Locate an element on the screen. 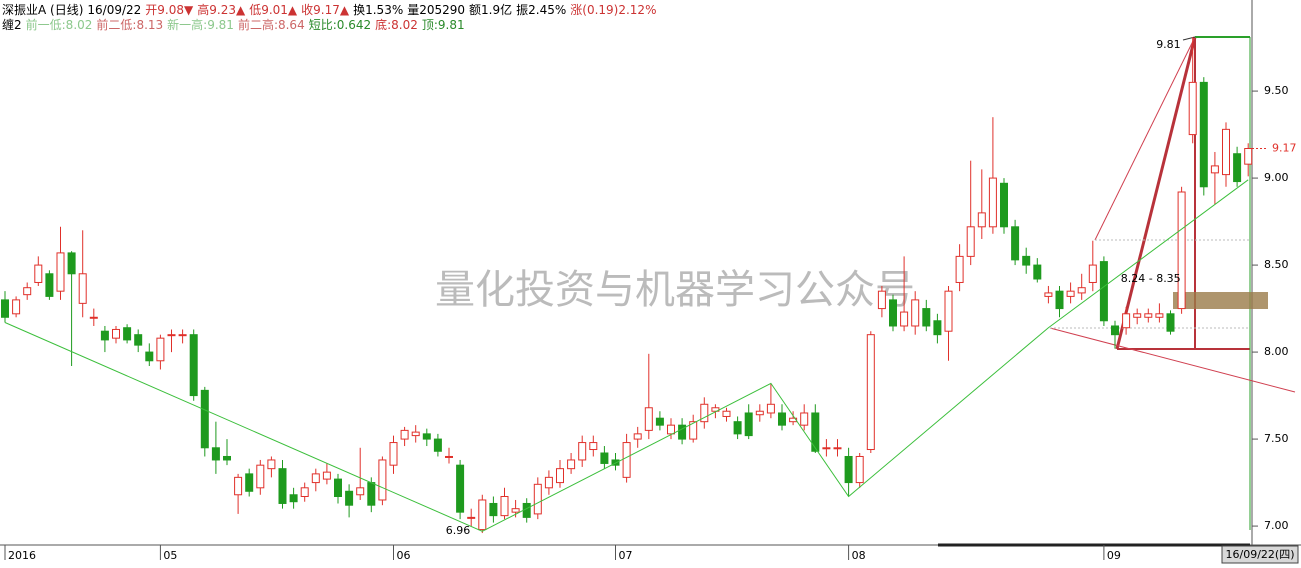  header-item: 16/09/22 is located at coordinates (114, 10).